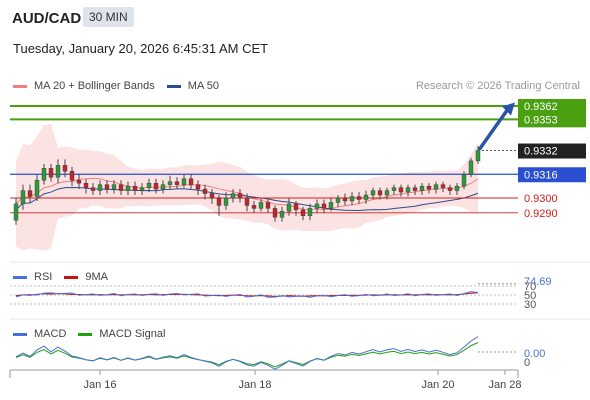  I want to click on symbol-title: AUD/CAD, so click(47, 18).